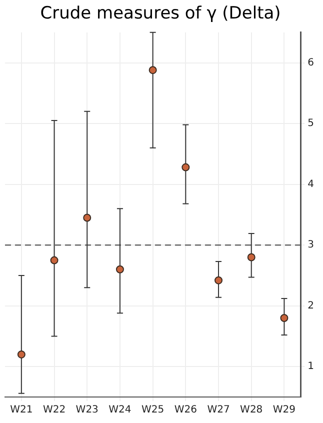  I want to click on x-tick-label: W21, so click(21, 410).